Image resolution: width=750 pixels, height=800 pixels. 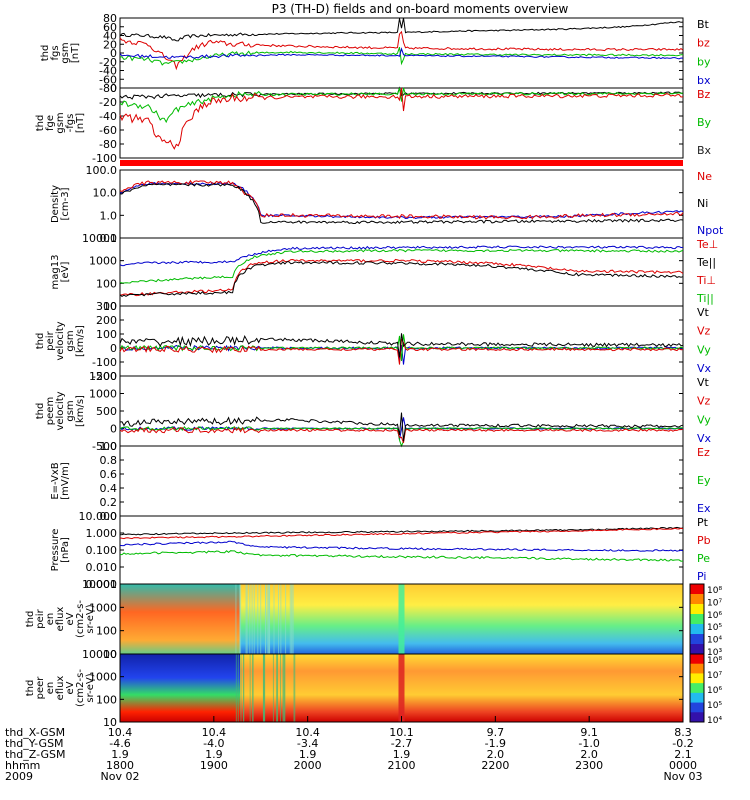 I want to click on y-tick-label: -60, so click(x=108, y=130).